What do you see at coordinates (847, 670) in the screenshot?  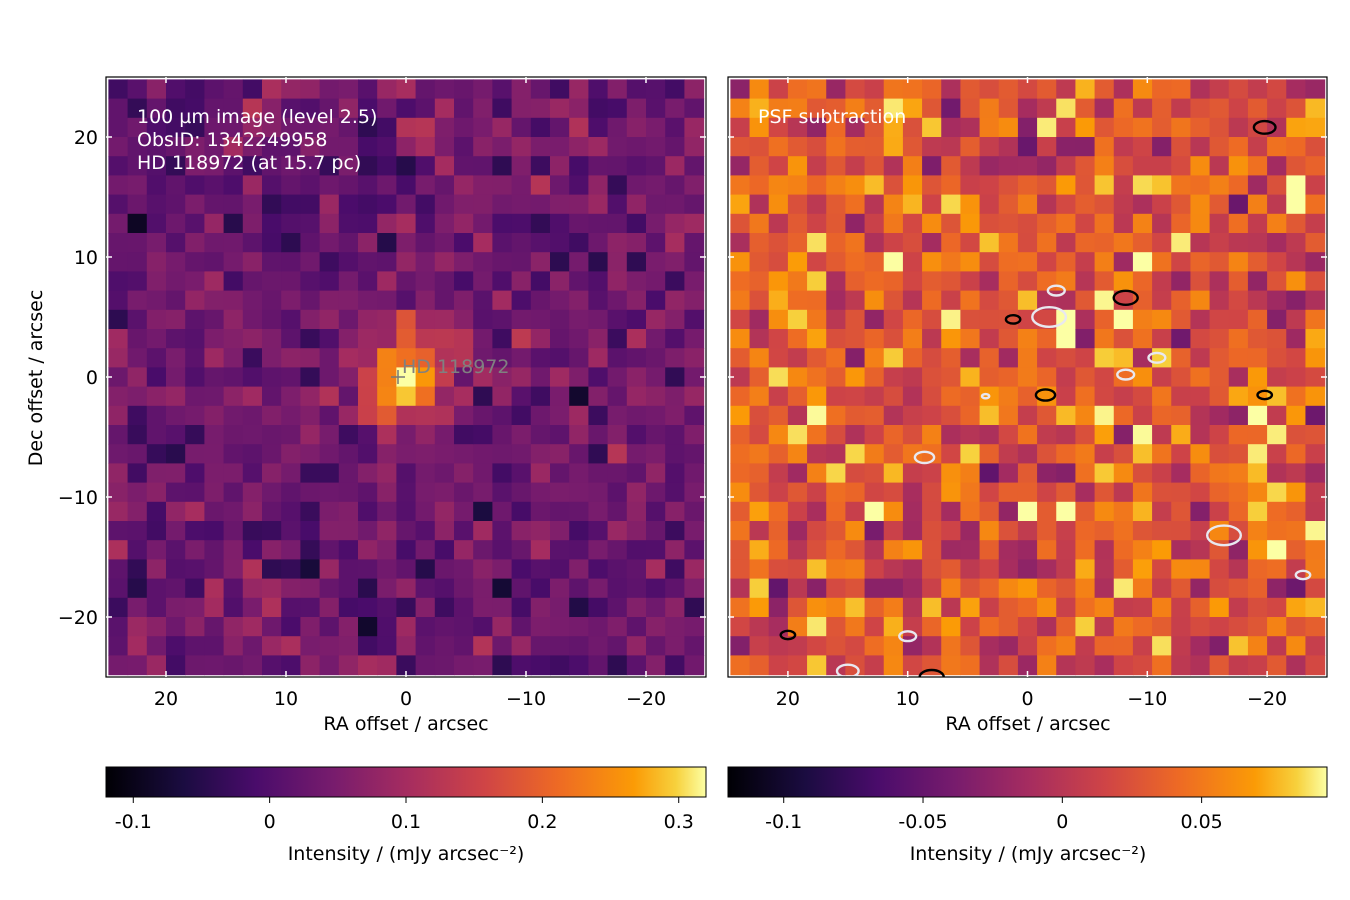 I see `contour-positive` at bounding box center [847, 670].